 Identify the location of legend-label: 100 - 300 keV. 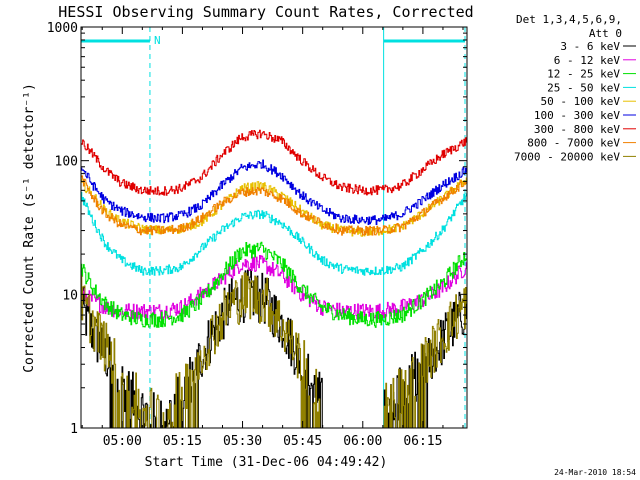
(577, 115).